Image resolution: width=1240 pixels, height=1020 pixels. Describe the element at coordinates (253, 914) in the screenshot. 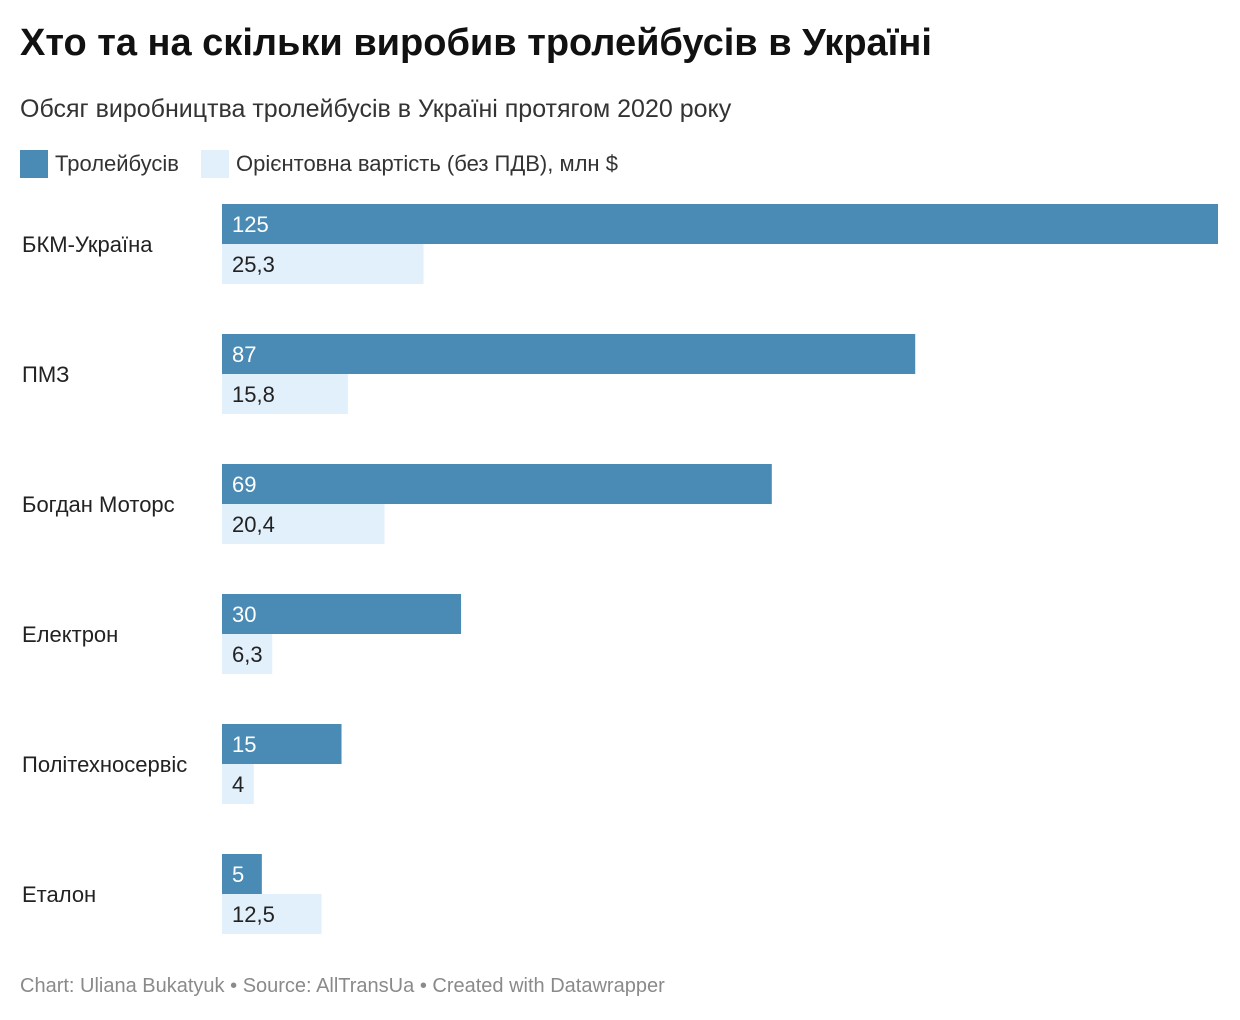

I see `value-label-cost: 12,5` at that location.